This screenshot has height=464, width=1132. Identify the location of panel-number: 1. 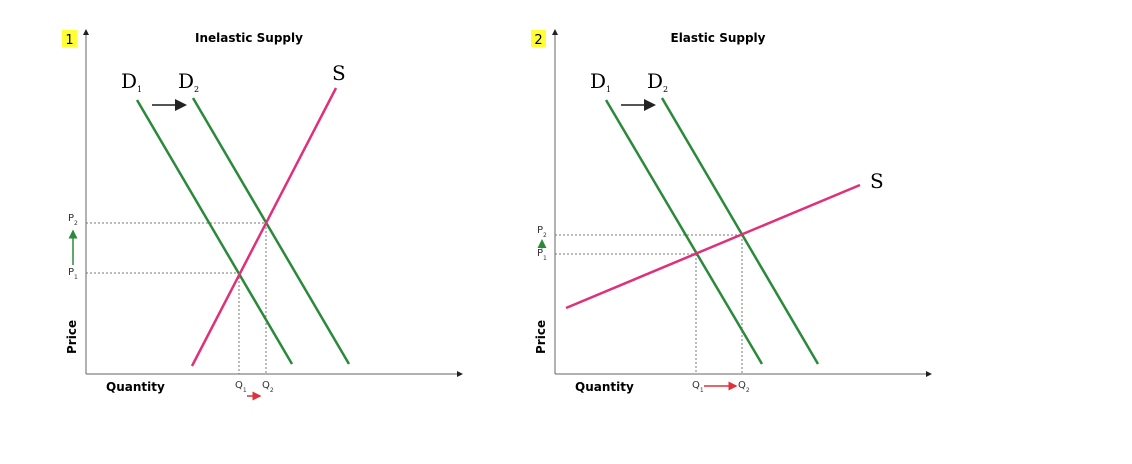
(69, 40).